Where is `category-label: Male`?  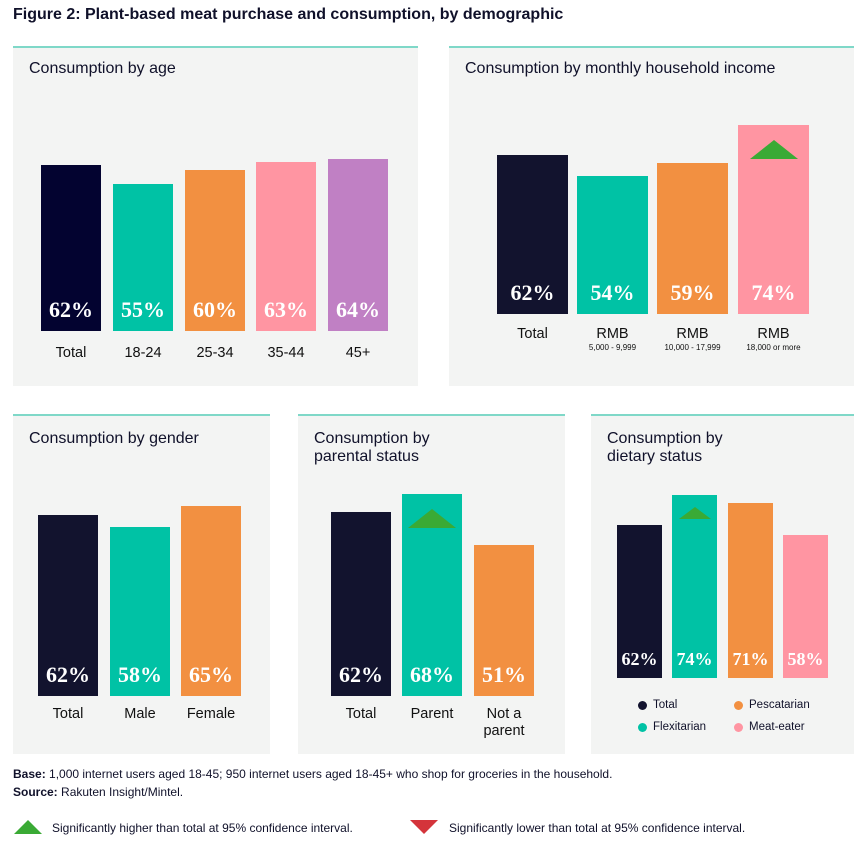 category-label: Male is located at coordinates (140, 714).